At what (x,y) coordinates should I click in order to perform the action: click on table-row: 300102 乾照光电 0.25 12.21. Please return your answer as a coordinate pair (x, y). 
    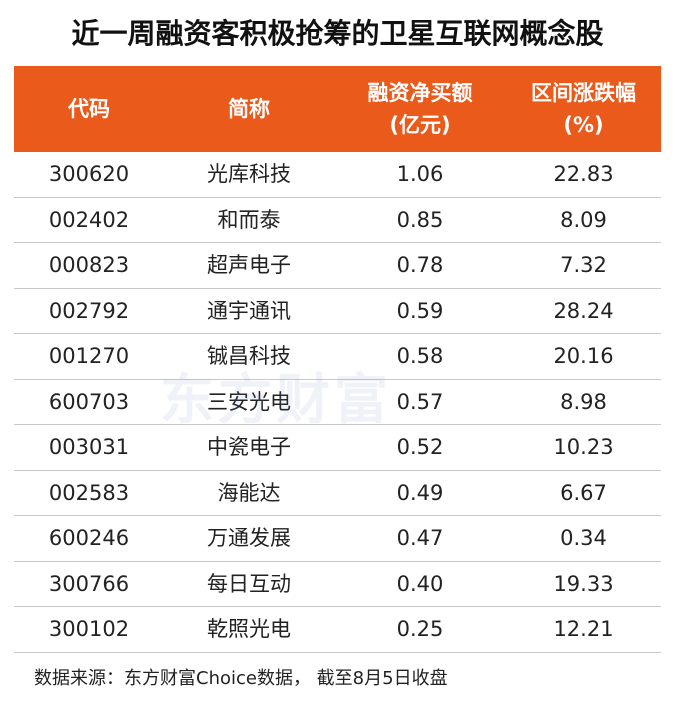
    Looking at the image, I should click on (337, 630).